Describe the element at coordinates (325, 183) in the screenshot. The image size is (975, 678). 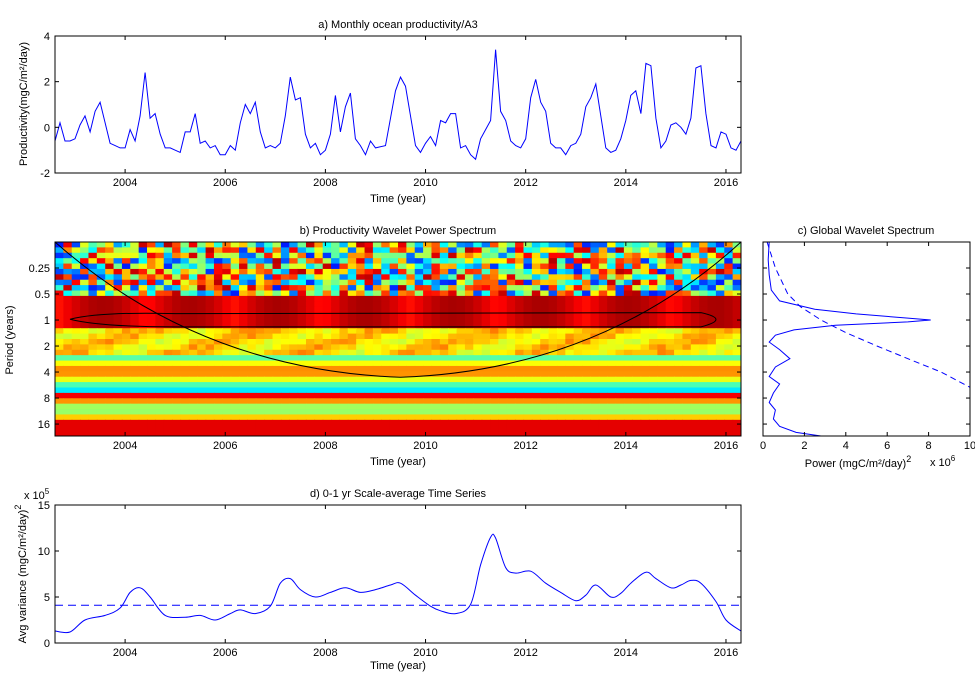
I see `panel-a-xtick-label: 2008` at that location.